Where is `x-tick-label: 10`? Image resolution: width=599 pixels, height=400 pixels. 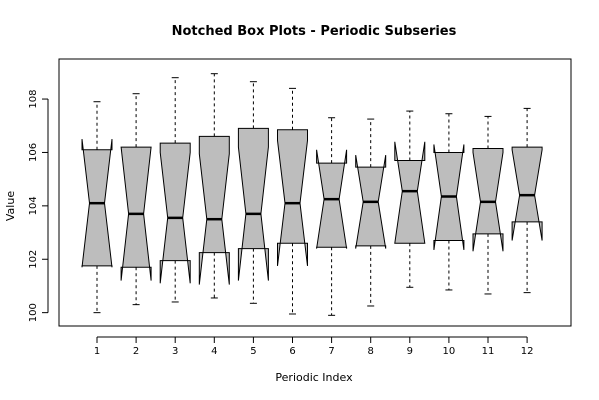 x-tick-label: 10 is located at coordinates (449, 351).